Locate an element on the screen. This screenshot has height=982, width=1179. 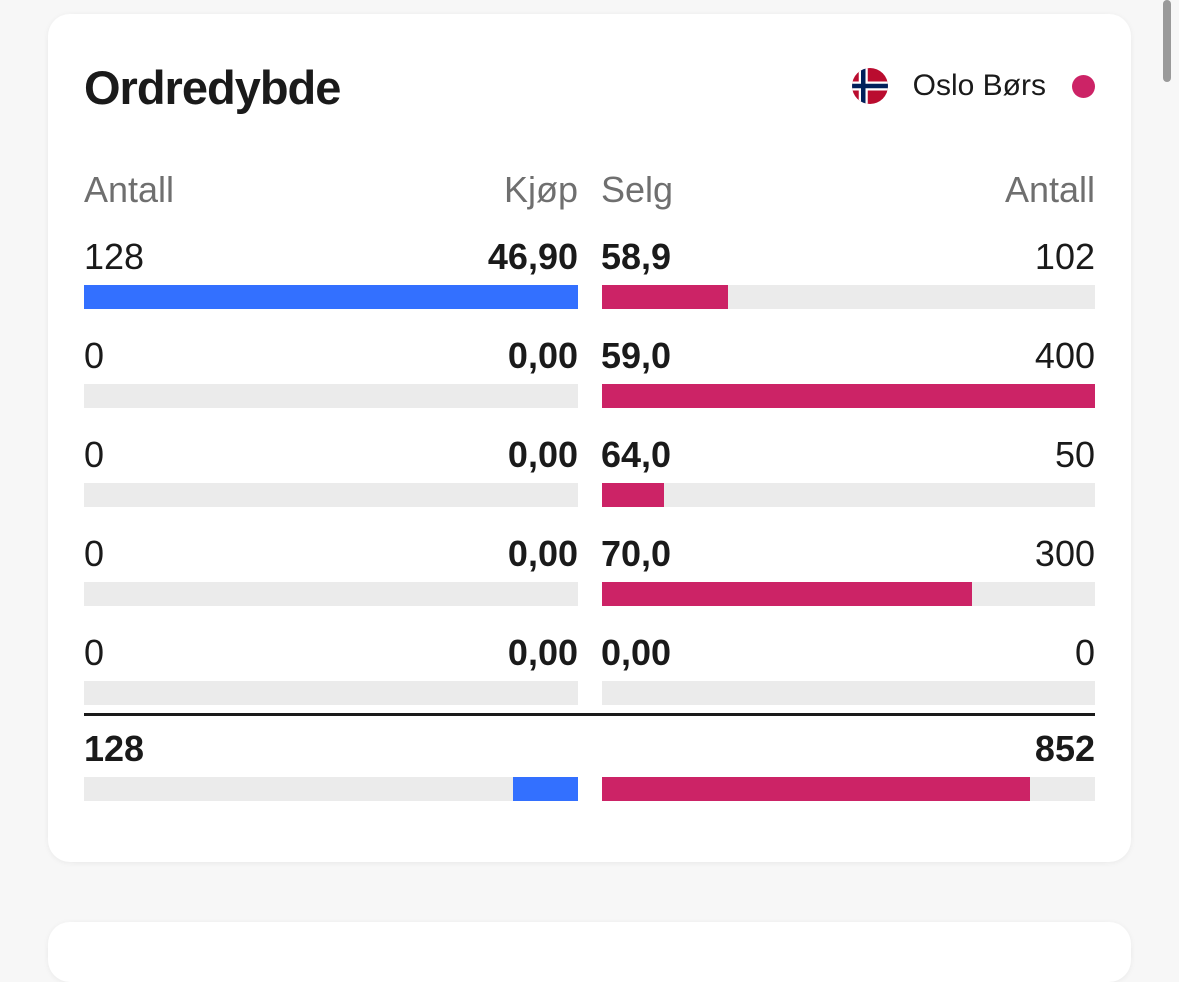
order-row: 0 0,00 0,00 0 is located at coordinates (589, 675).